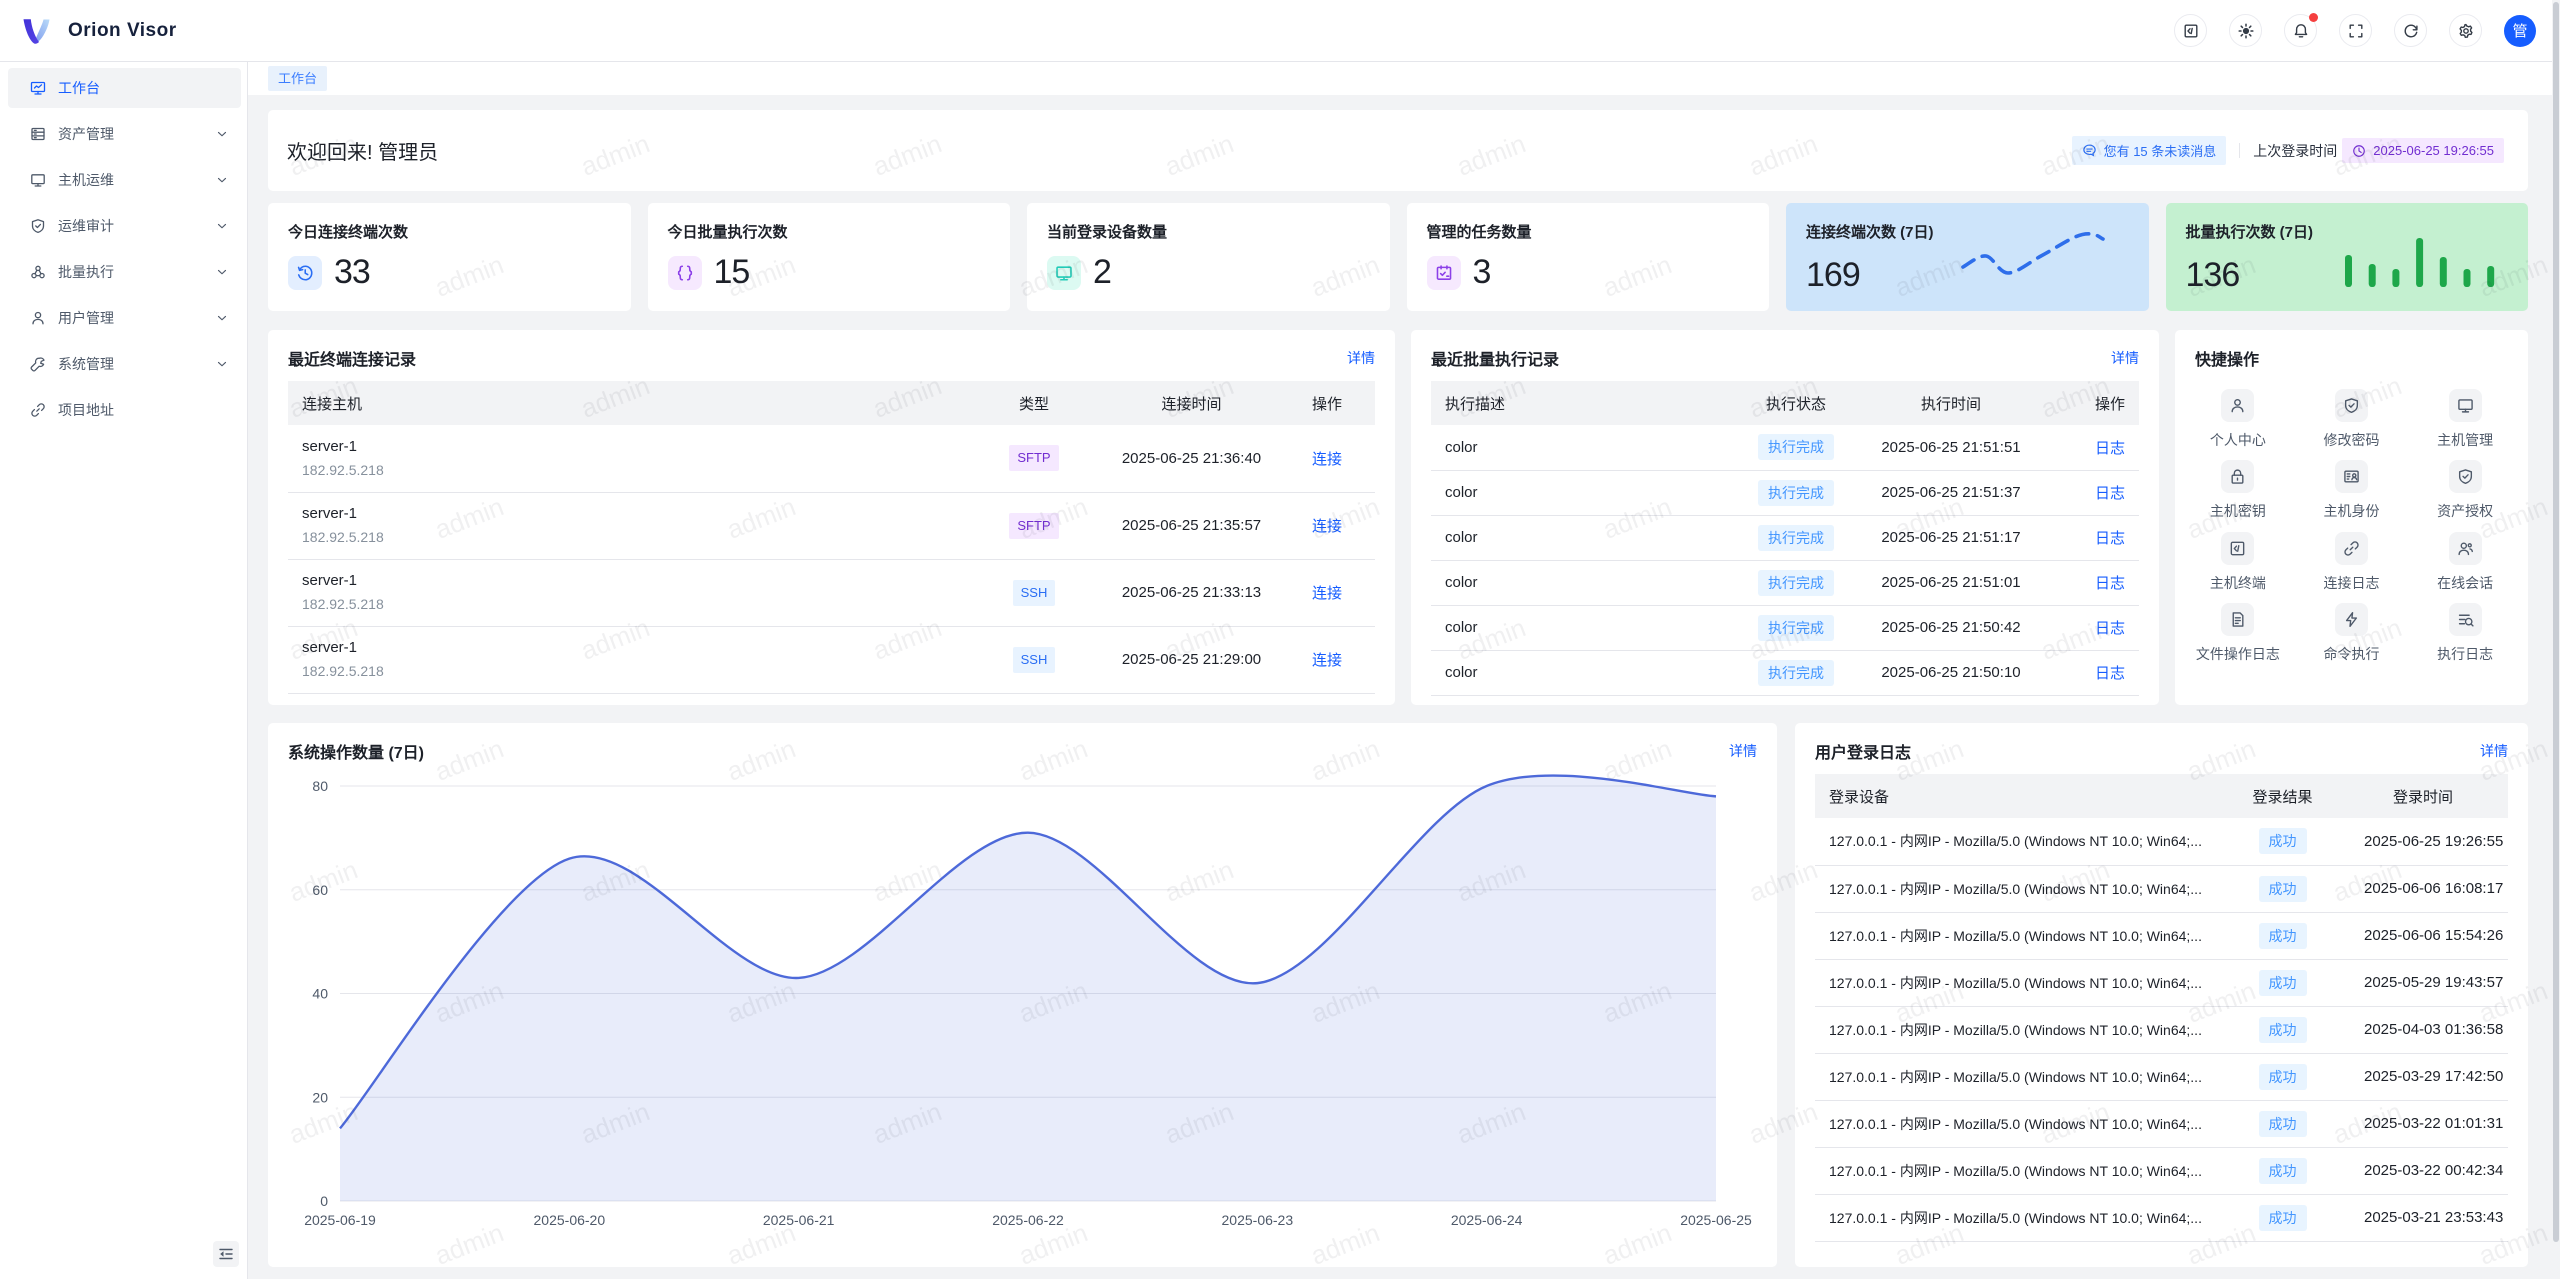 The width and height of the screenshot is (2560, 1279). I want to click on login-log-title: 用户登录日志, so click(1863, 753).